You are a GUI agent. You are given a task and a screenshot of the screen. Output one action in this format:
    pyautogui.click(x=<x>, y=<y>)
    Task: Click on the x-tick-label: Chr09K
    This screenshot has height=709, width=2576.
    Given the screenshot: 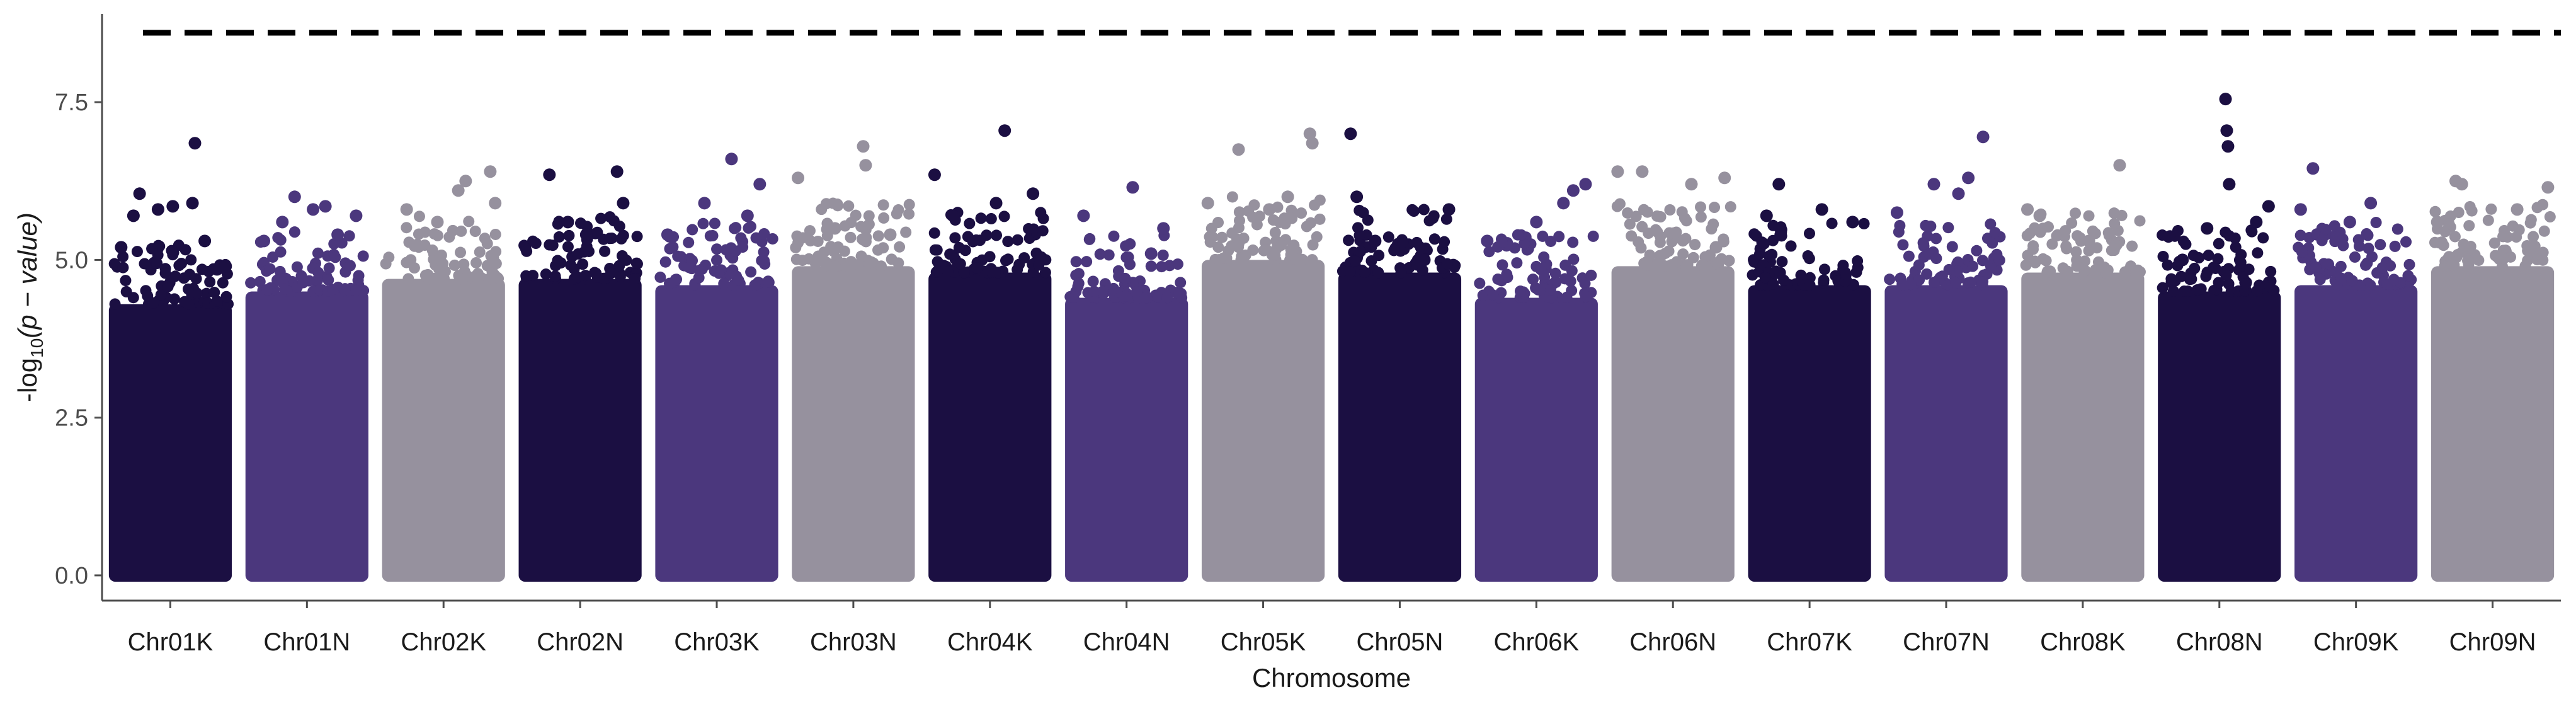 What is the action you would take?
    pyautogui.click(x=2356, y=642)
    